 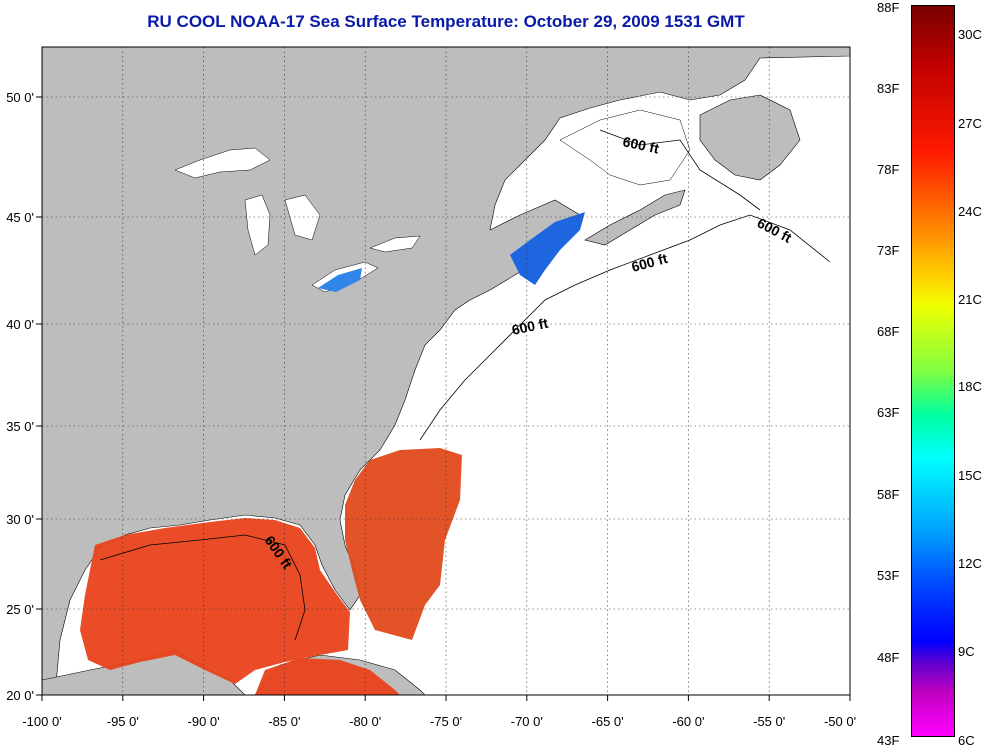 What do you see at coordinates (970, 563) in the screenshot?
I see `colorbar-c-label: 12C` at bounding box center [970, 563].